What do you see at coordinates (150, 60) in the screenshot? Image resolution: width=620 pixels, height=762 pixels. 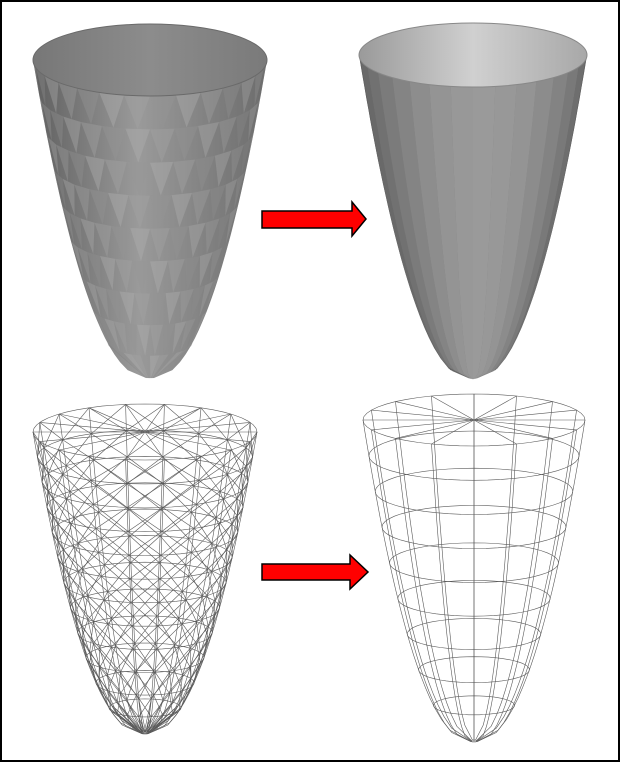 I see `cup-rim` at bounding box center [150, 60].